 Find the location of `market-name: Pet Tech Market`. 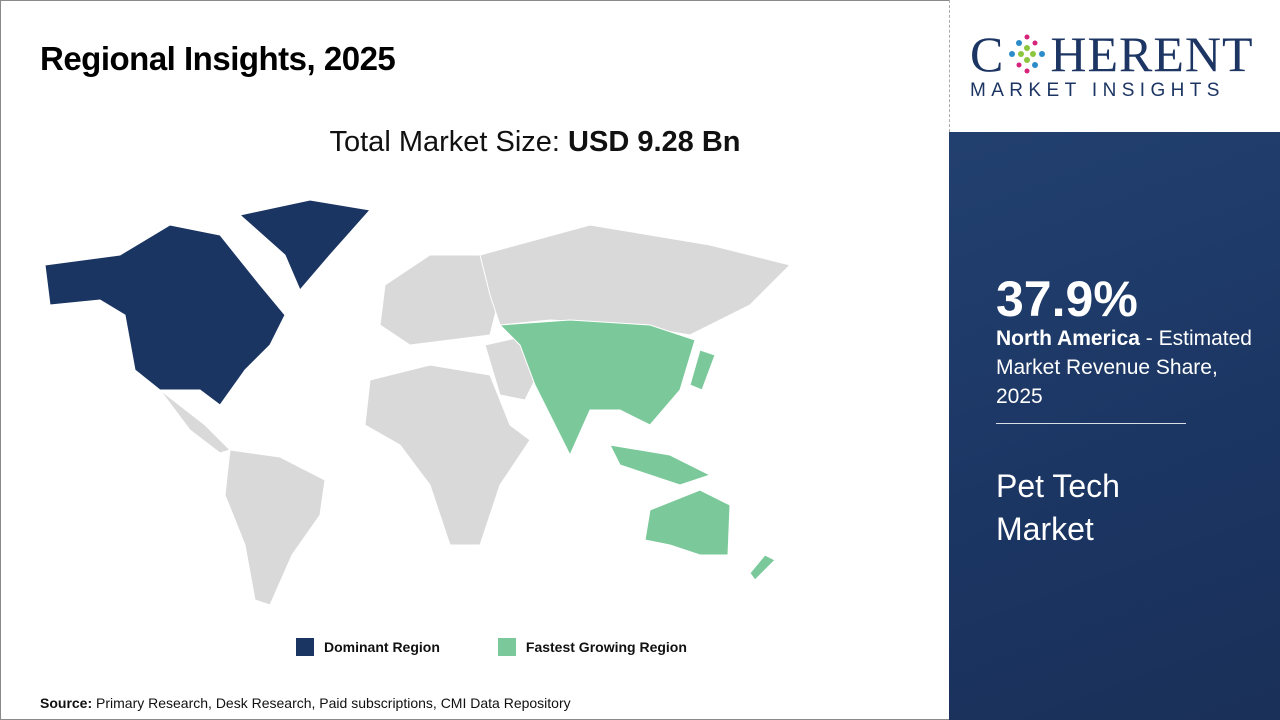

market-name: Pet Tech Market is located at coordinates (1058, 507).